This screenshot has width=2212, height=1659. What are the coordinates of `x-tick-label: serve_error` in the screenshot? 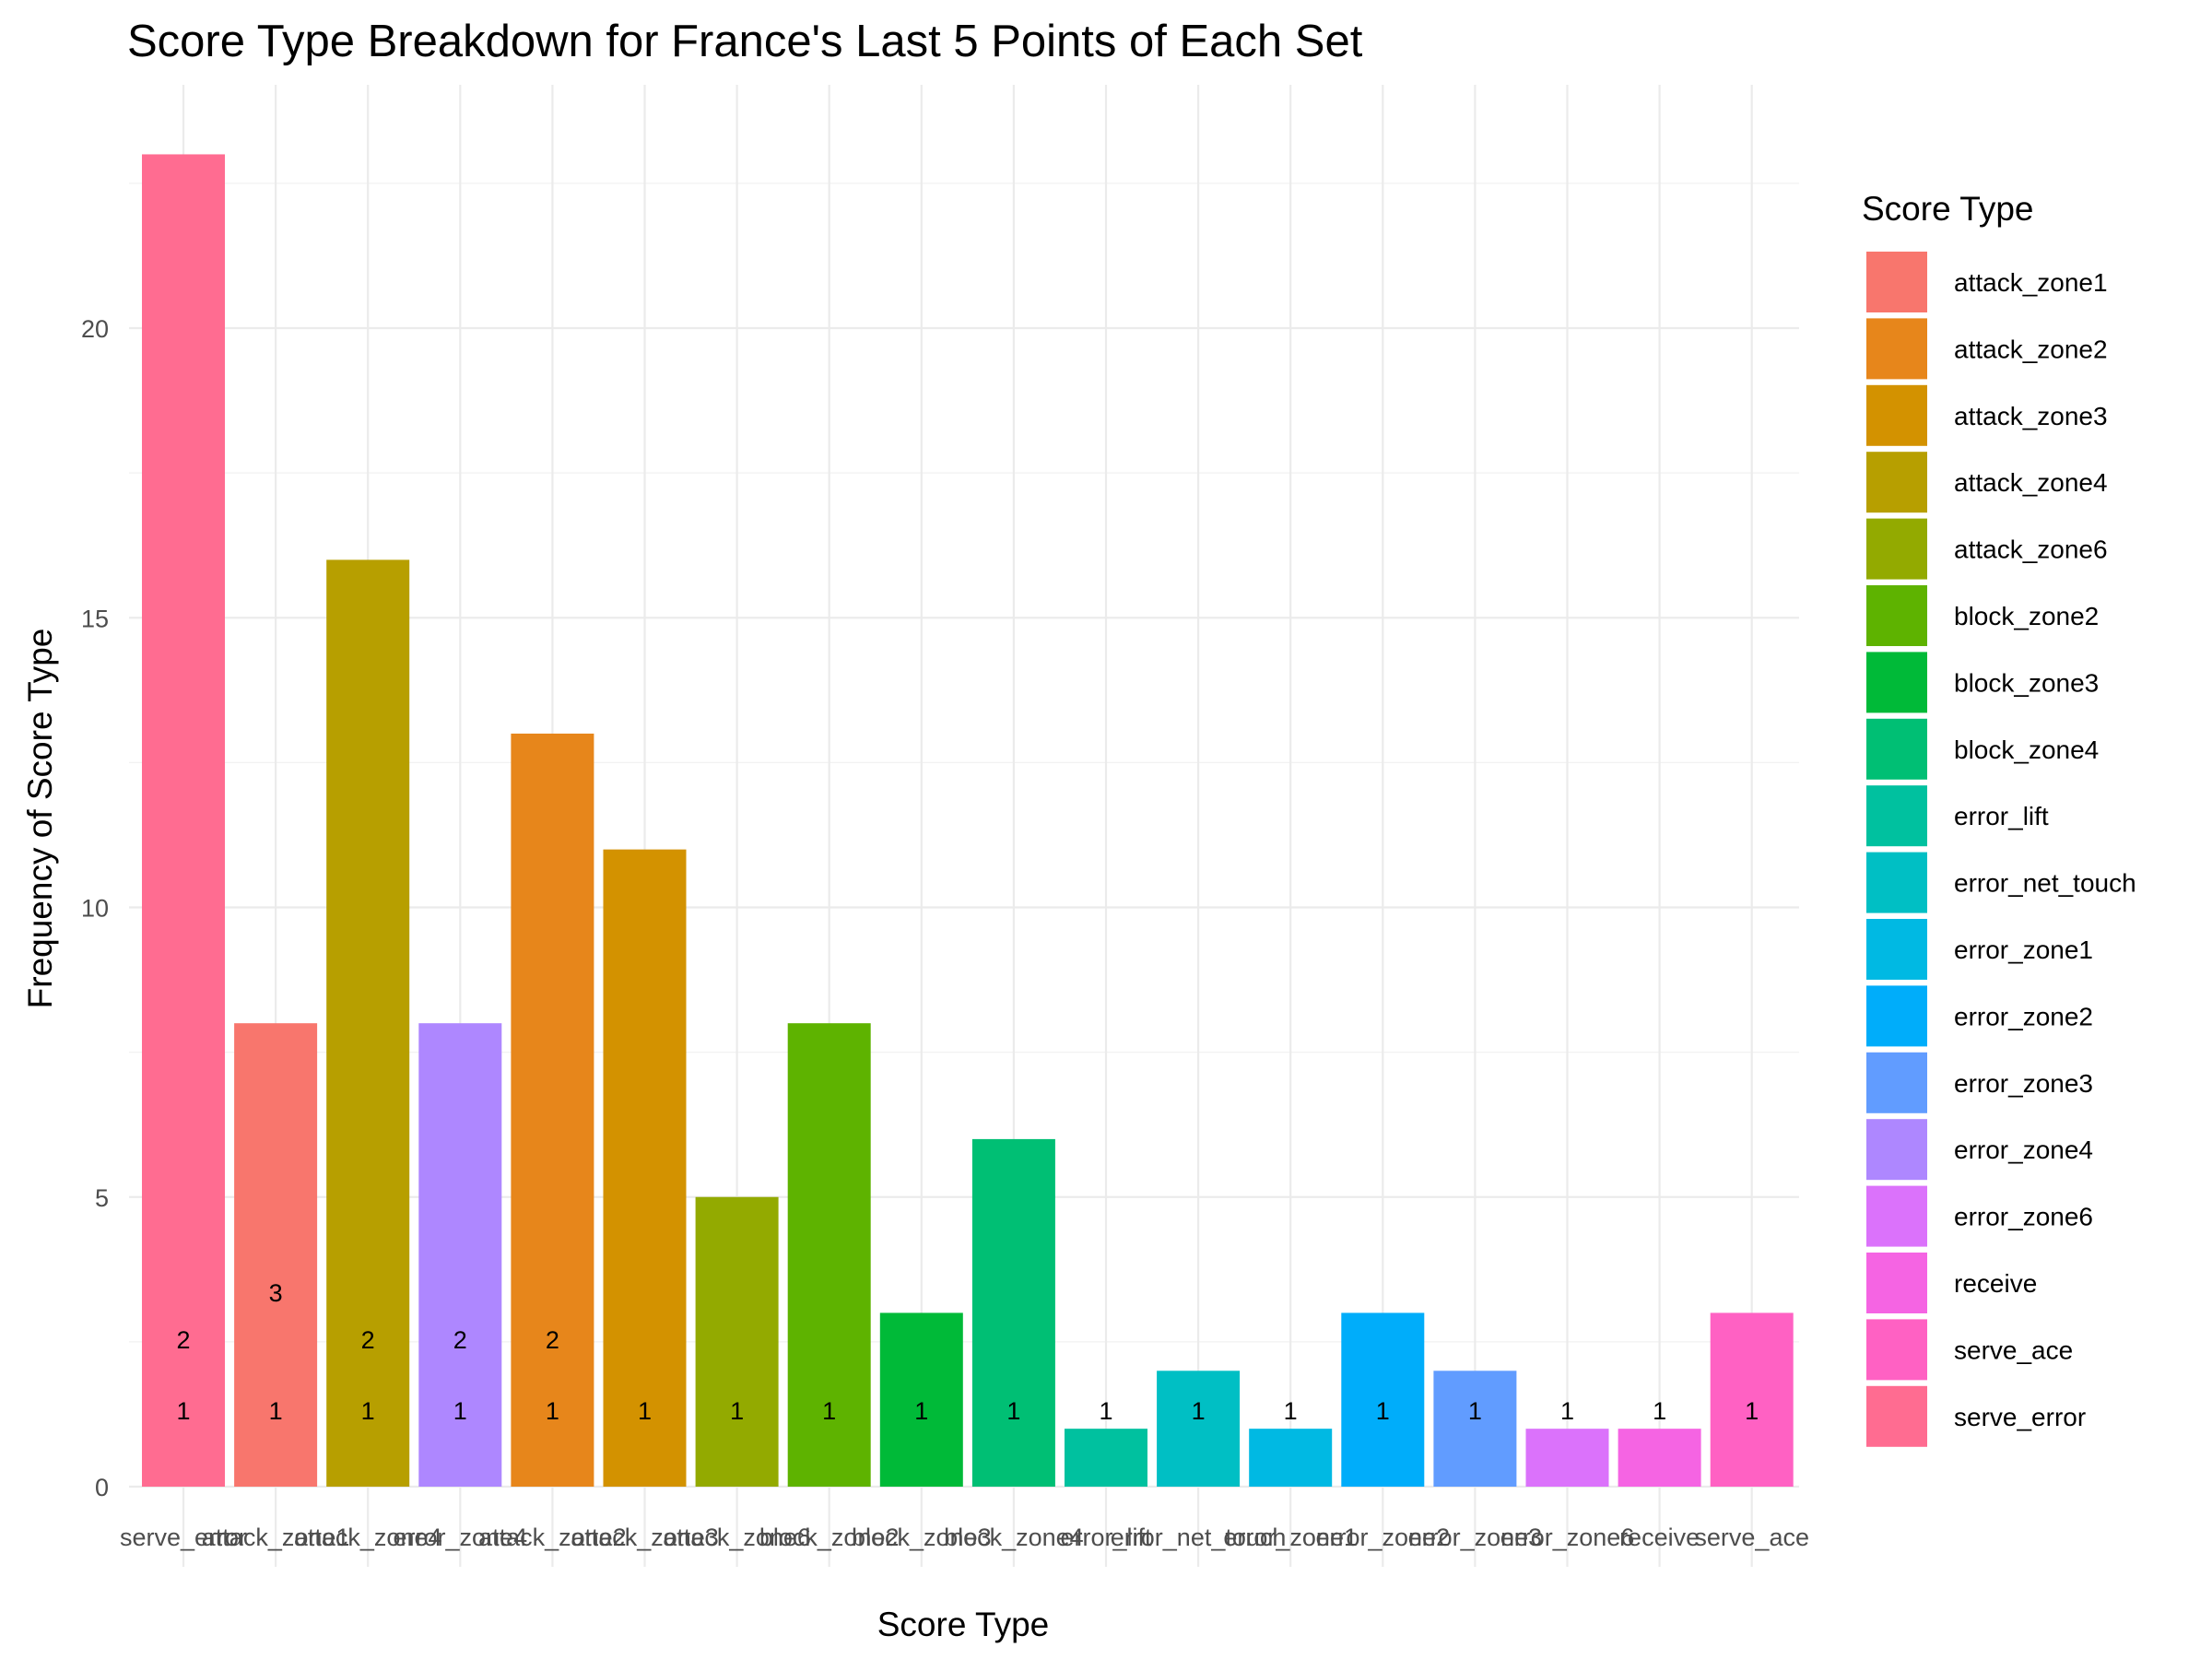 It's located at (183, 1537).